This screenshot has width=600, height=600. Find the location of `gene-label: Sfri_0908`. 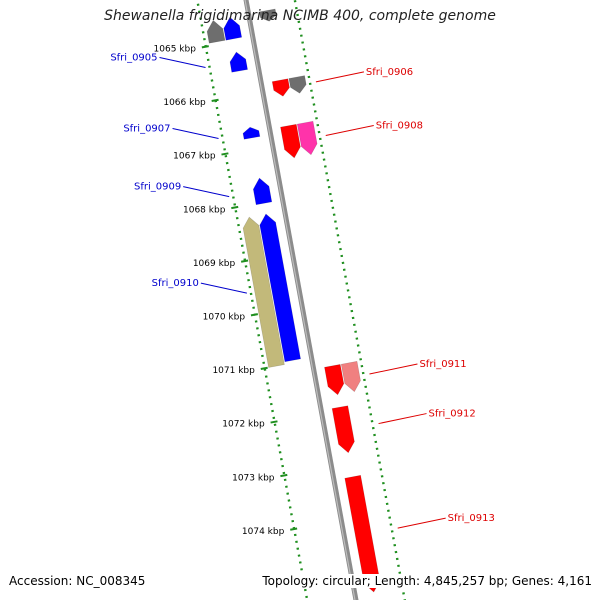

gene-label: Sfri_0908 is located at coordinates (399, 125).